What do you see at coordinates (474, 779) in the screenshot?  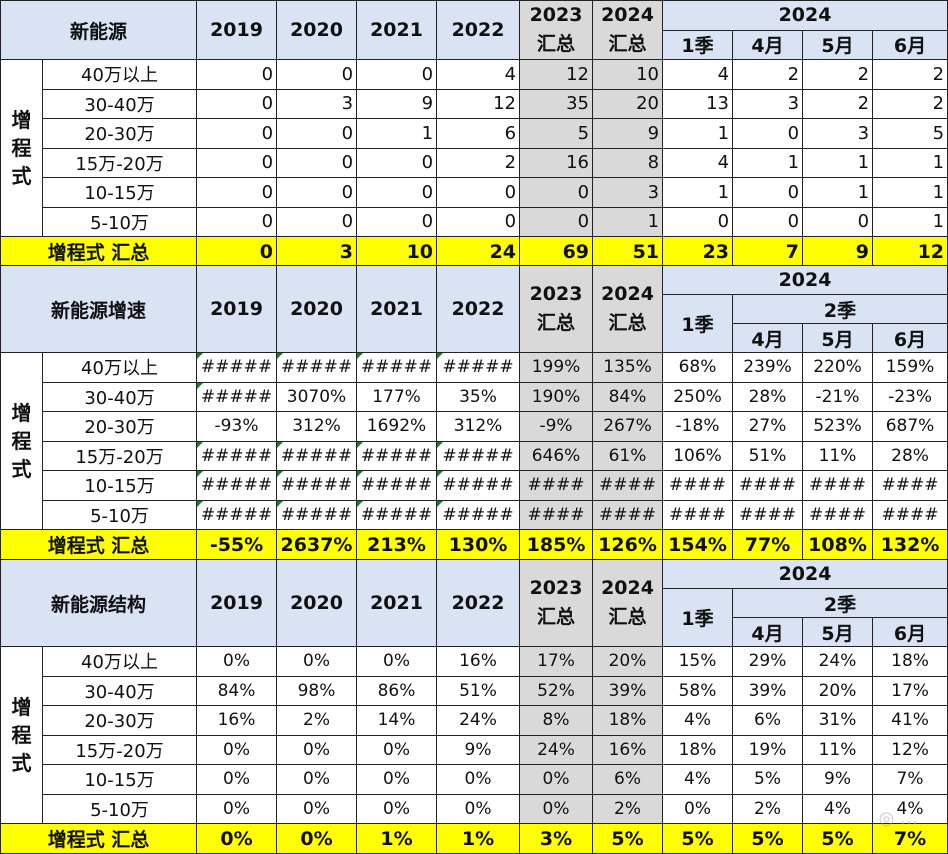 I see `table-row: 10-15万 0% 0% 0% 0% 0% 6% 4% 5% 9% 7%` at bounding box center [474, 779].